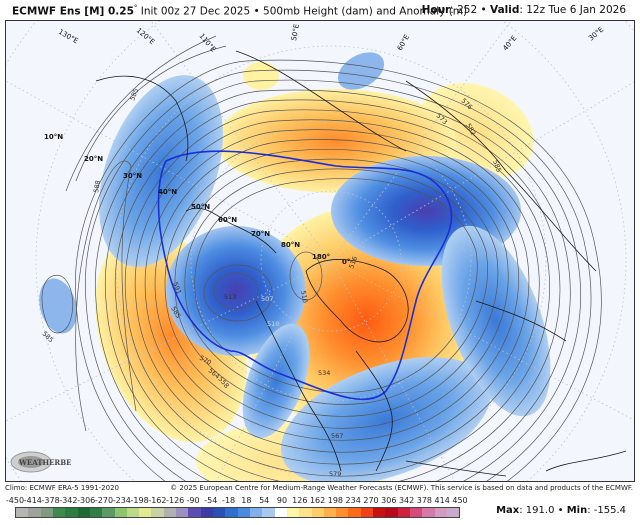 This screenshot has height=525, width=640. I want to click on svg-text: 30°E, so click(596, 34).